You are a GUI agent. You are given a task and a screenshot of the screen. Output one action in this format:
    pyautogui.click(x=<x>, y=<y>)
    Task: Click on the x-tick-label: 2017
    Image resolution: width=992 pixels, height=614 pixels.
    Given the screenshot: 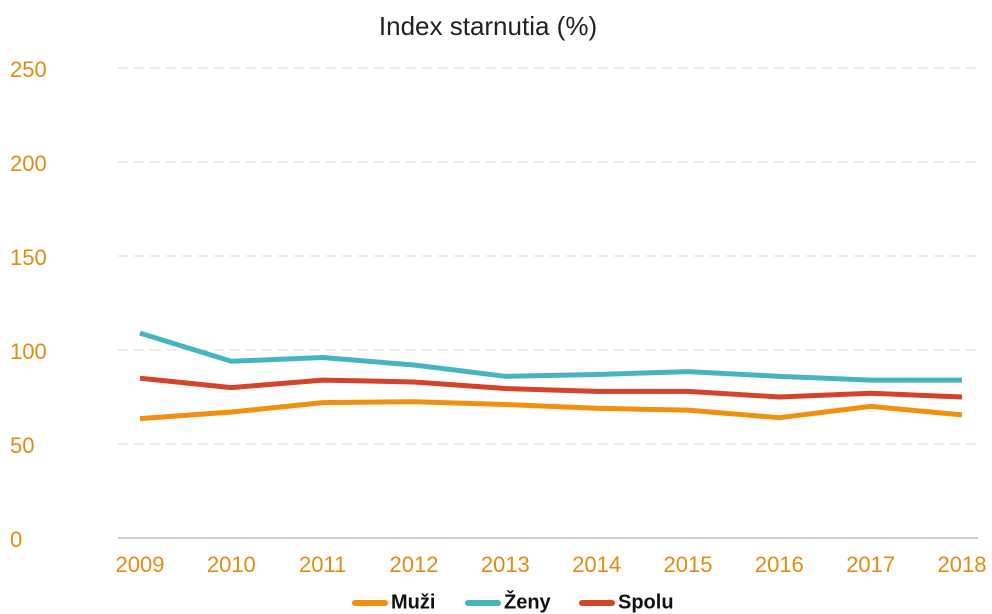 What is the action you would take?
    pyautogui.click(x=870, y=564)
    